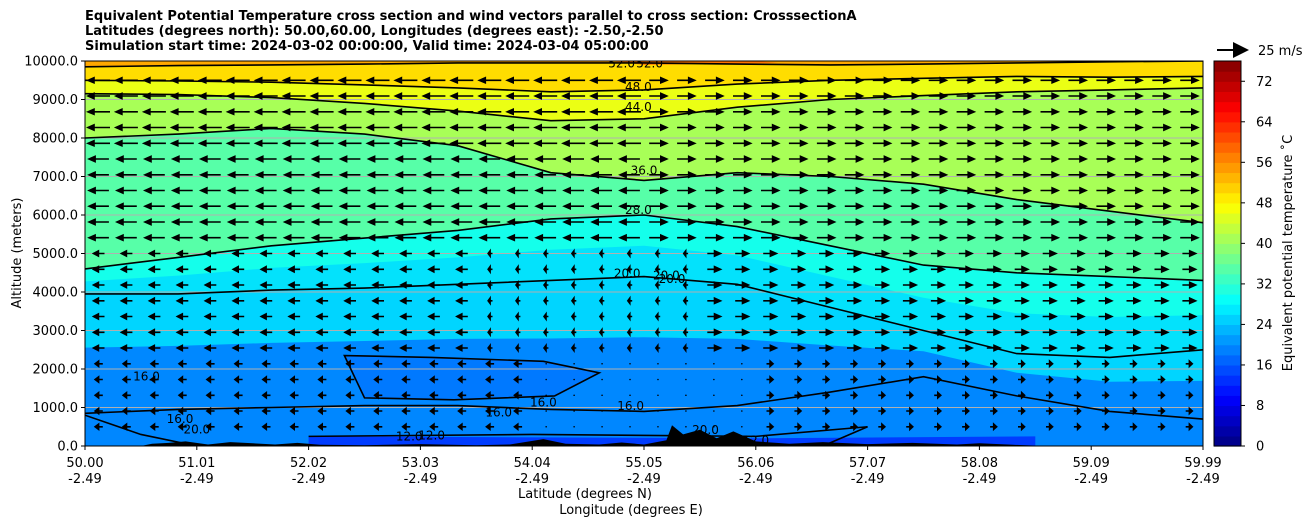 The image size is (1308, 526). Describe the element at coordinates (308, 463) in the screenshot. I see `x-tick-label-lat: 52.02` at that location.